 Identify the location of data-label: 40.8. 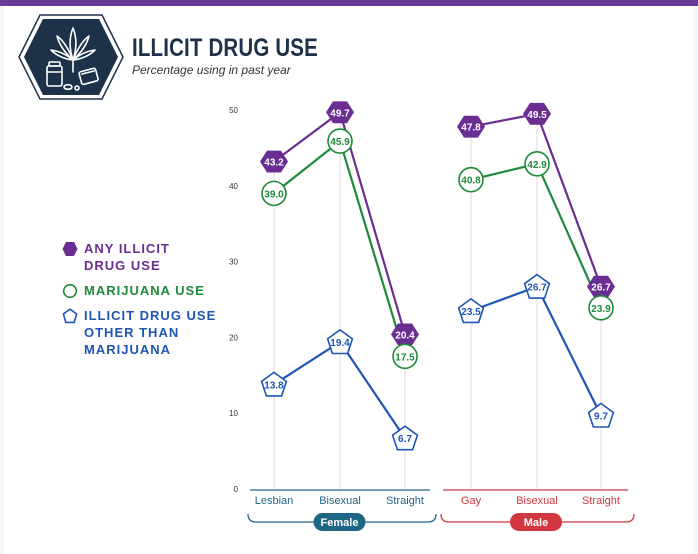
(471, 181).